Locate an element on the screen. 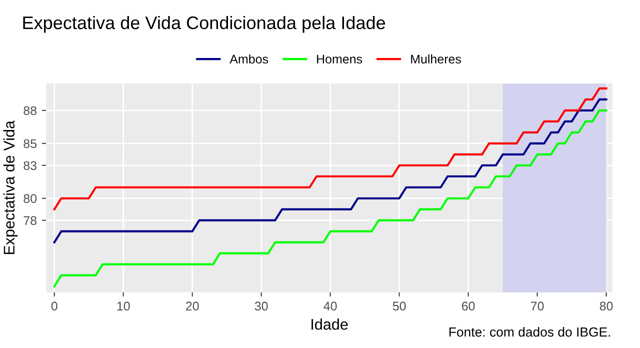 This screenshot has width=640, height=348. source-note: Fonte: com dados do IBGE. is located at coordinates (529, 332).